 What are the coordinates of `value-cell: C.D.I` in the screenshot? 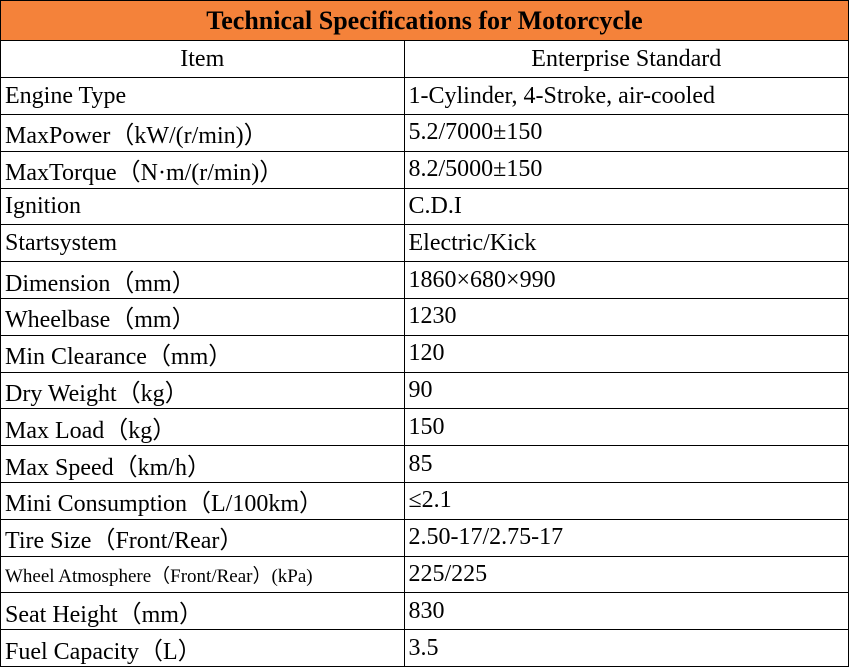 It's located at (625, 206).